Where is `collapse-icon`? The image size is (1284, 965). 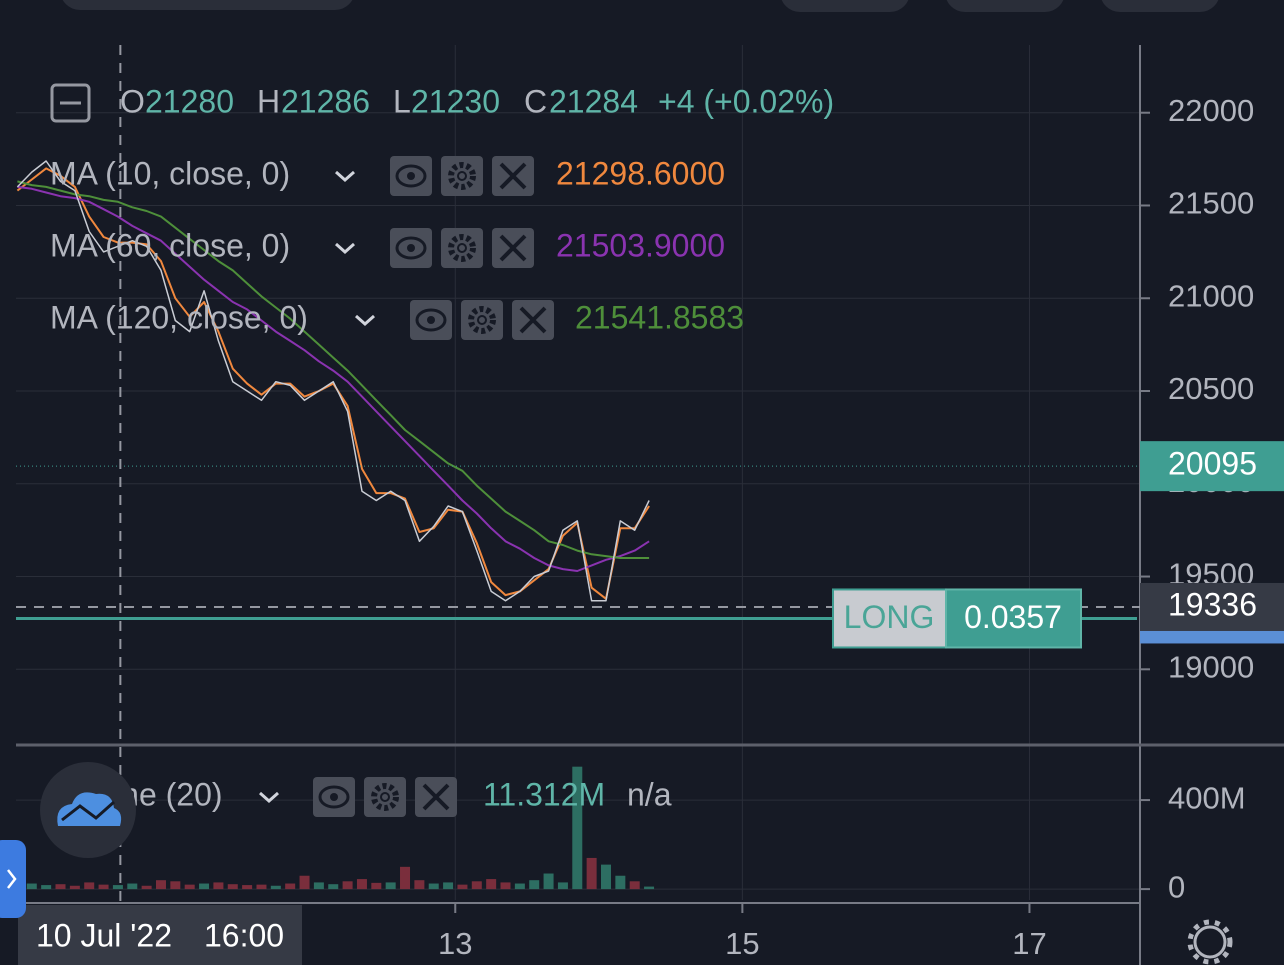 collapse-icon is located at coordinates (70, 103).